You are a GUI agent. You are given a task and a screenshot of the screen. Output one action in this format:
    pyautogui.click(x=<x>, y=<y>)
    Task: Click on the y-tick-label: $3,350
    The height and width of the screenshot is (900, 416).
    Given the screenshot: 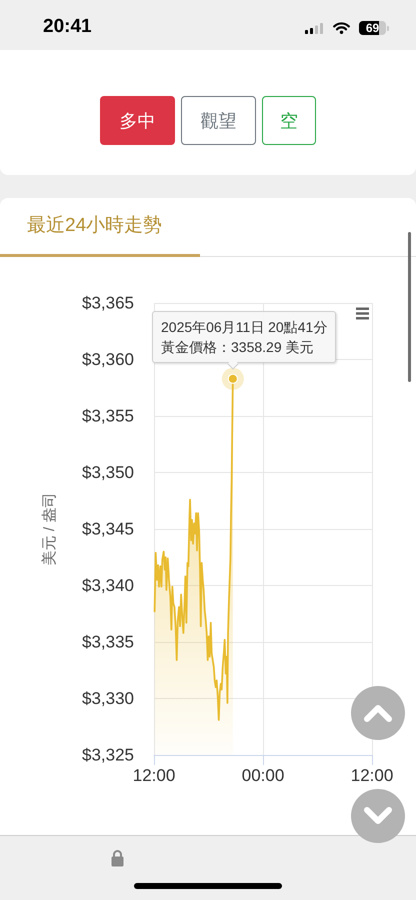 What is the action you would take?
    pyautogui.click(x=108, y=472)
    